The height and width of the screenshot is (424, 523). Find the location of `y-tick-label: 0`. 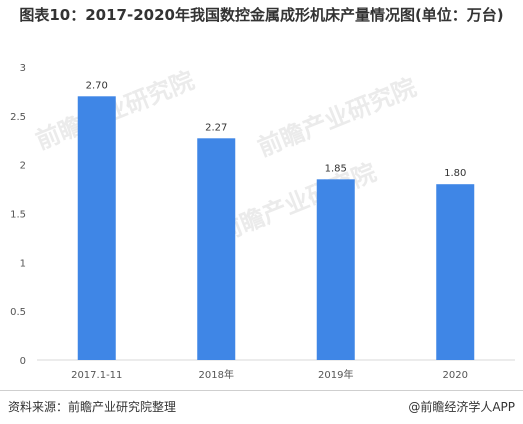

y-tick-label: 0 is located at coordinates (23, 361).